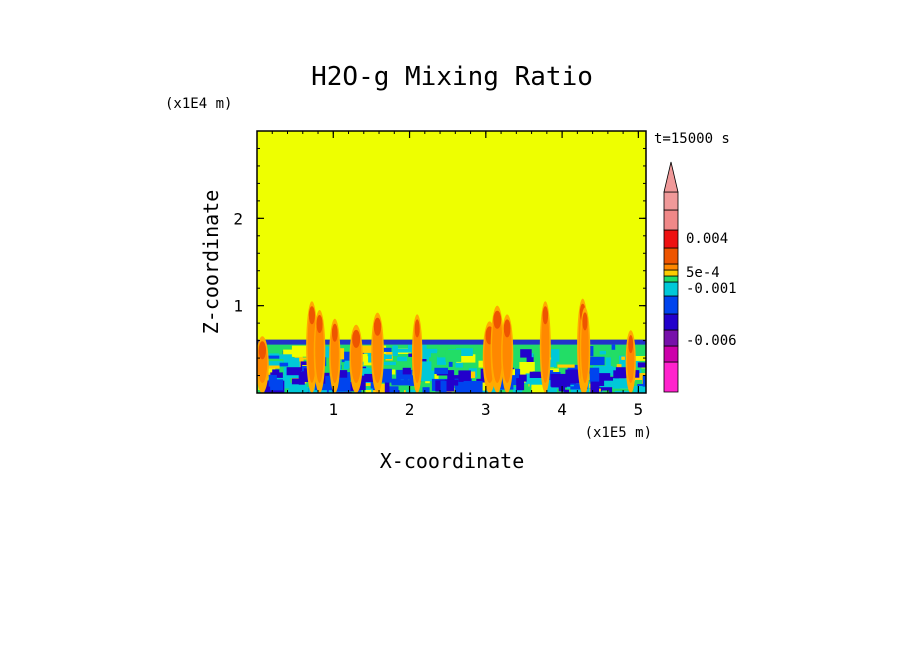  I want to click on colorbar-label: -0.006, so click(711, 341).